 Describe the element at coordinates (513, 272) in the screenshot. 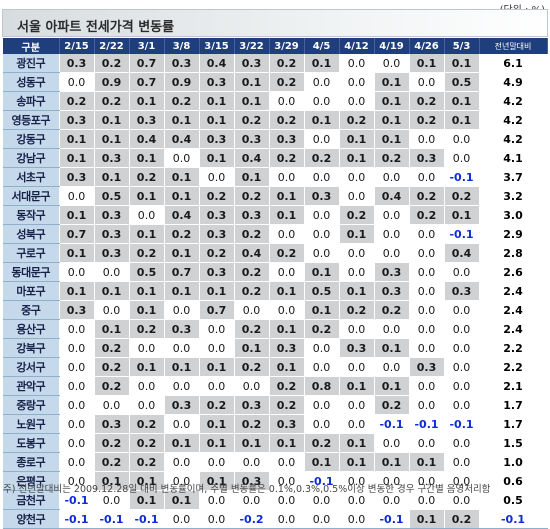

I see `yoy-cell: 2.6` at that location.